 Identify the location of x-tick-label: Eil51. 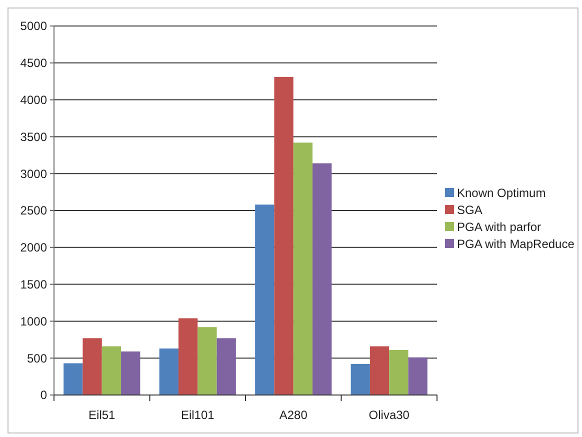
(102, 415).